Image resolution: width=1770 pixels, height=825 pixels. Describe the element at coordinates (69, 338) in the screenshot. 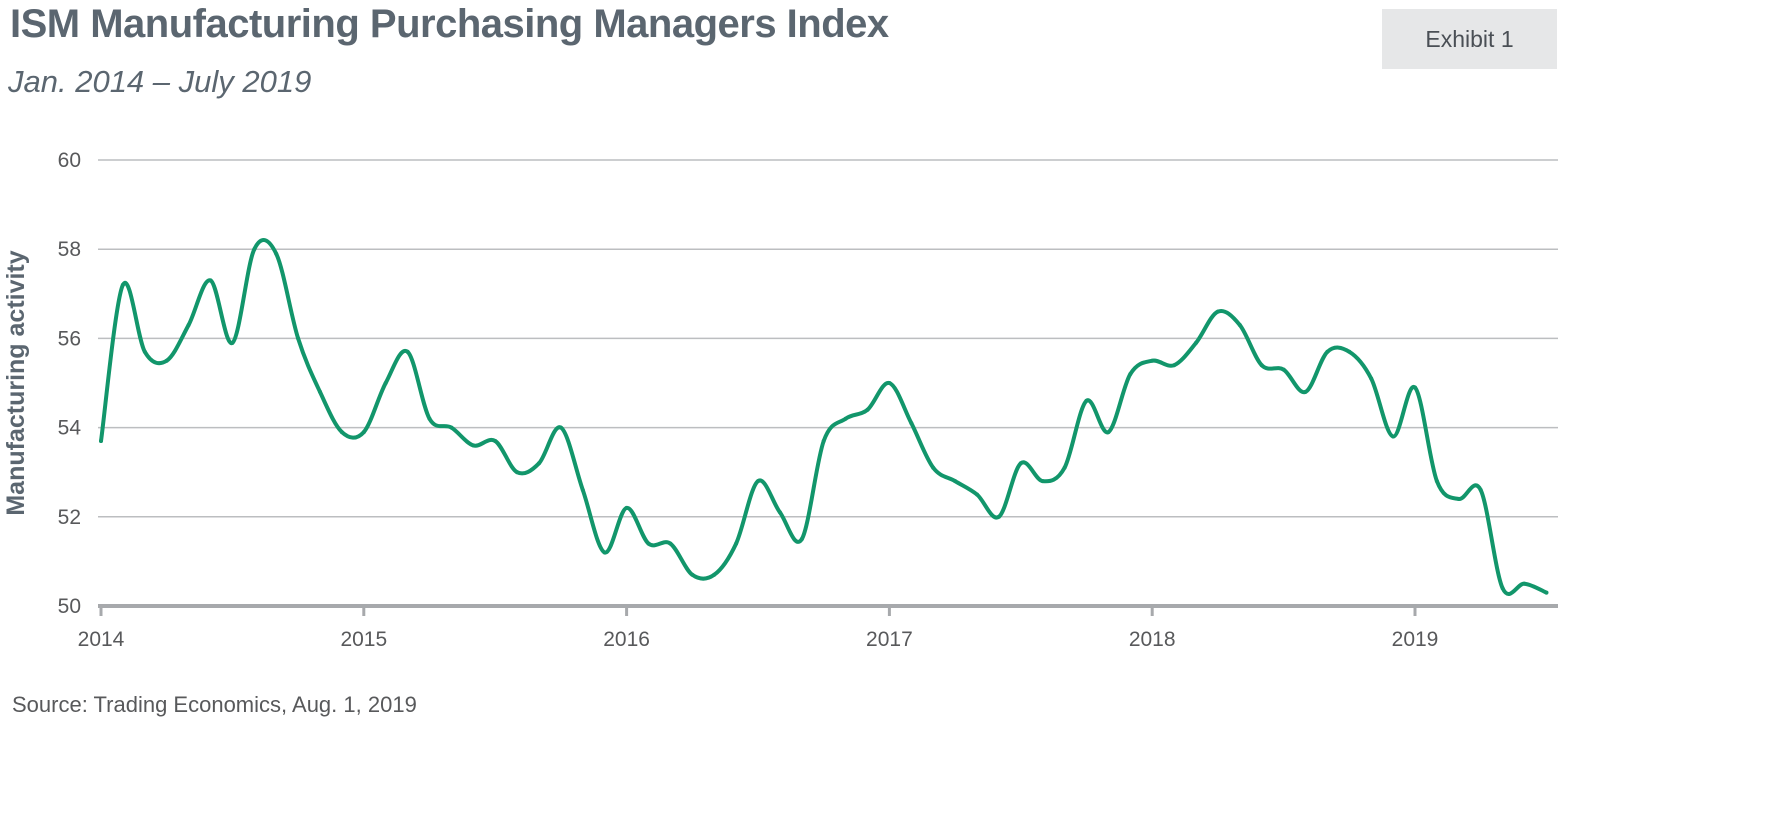

I see `y-tick-label: 56` at that location.